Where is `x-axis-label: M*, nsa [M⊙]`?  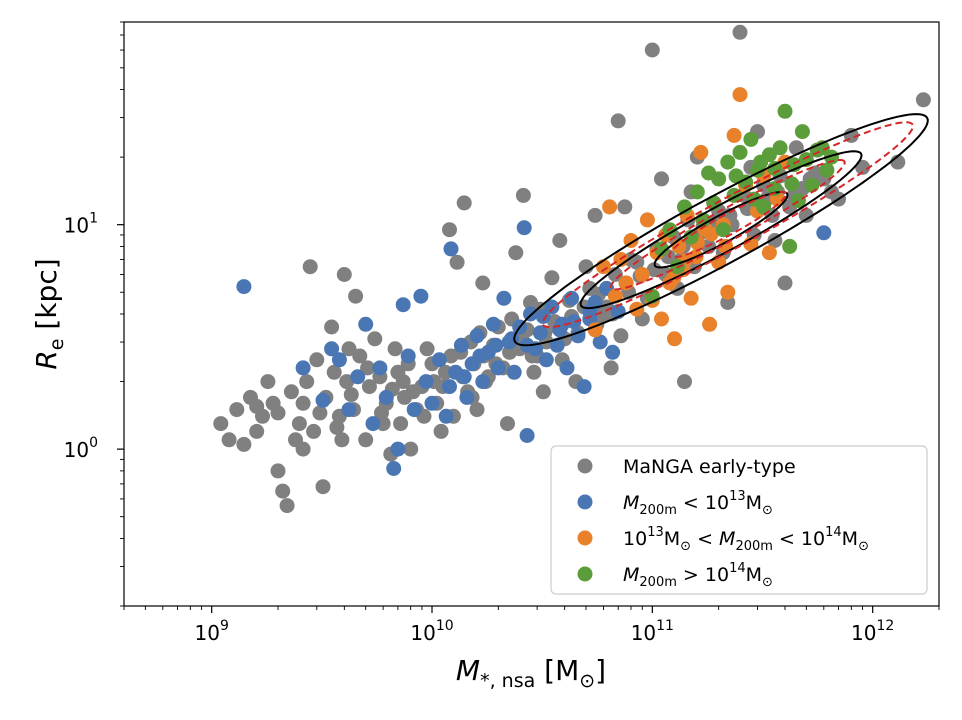
x-axis-label: M*, nsa [M⊙] is located at coordinates (531, 673).